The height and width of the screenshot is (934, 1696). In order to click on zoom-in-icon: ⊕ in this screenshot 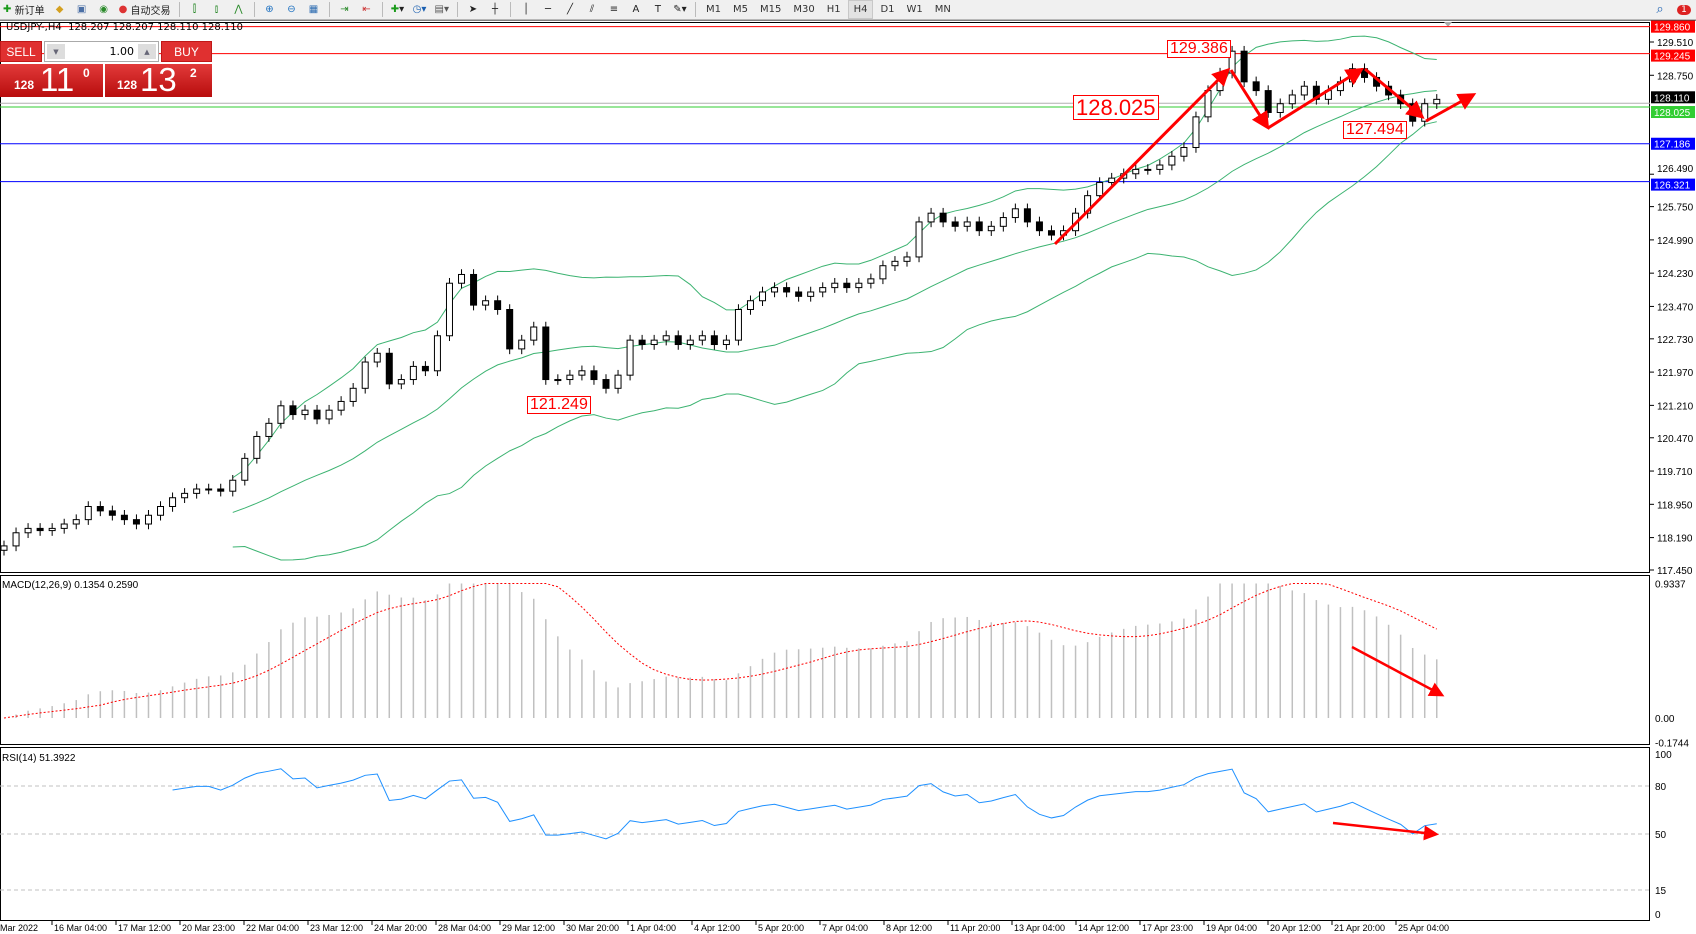, I will do `click(269, 9)`.